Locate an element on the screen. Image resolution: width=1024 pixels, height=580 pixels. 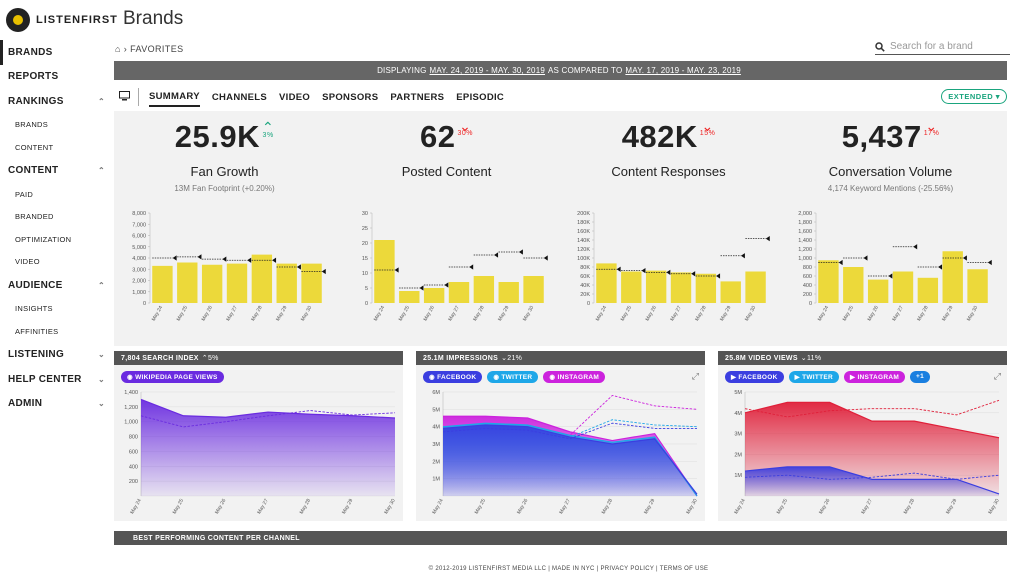
y-tick-label: 400 is located at coordinates (133, 467).